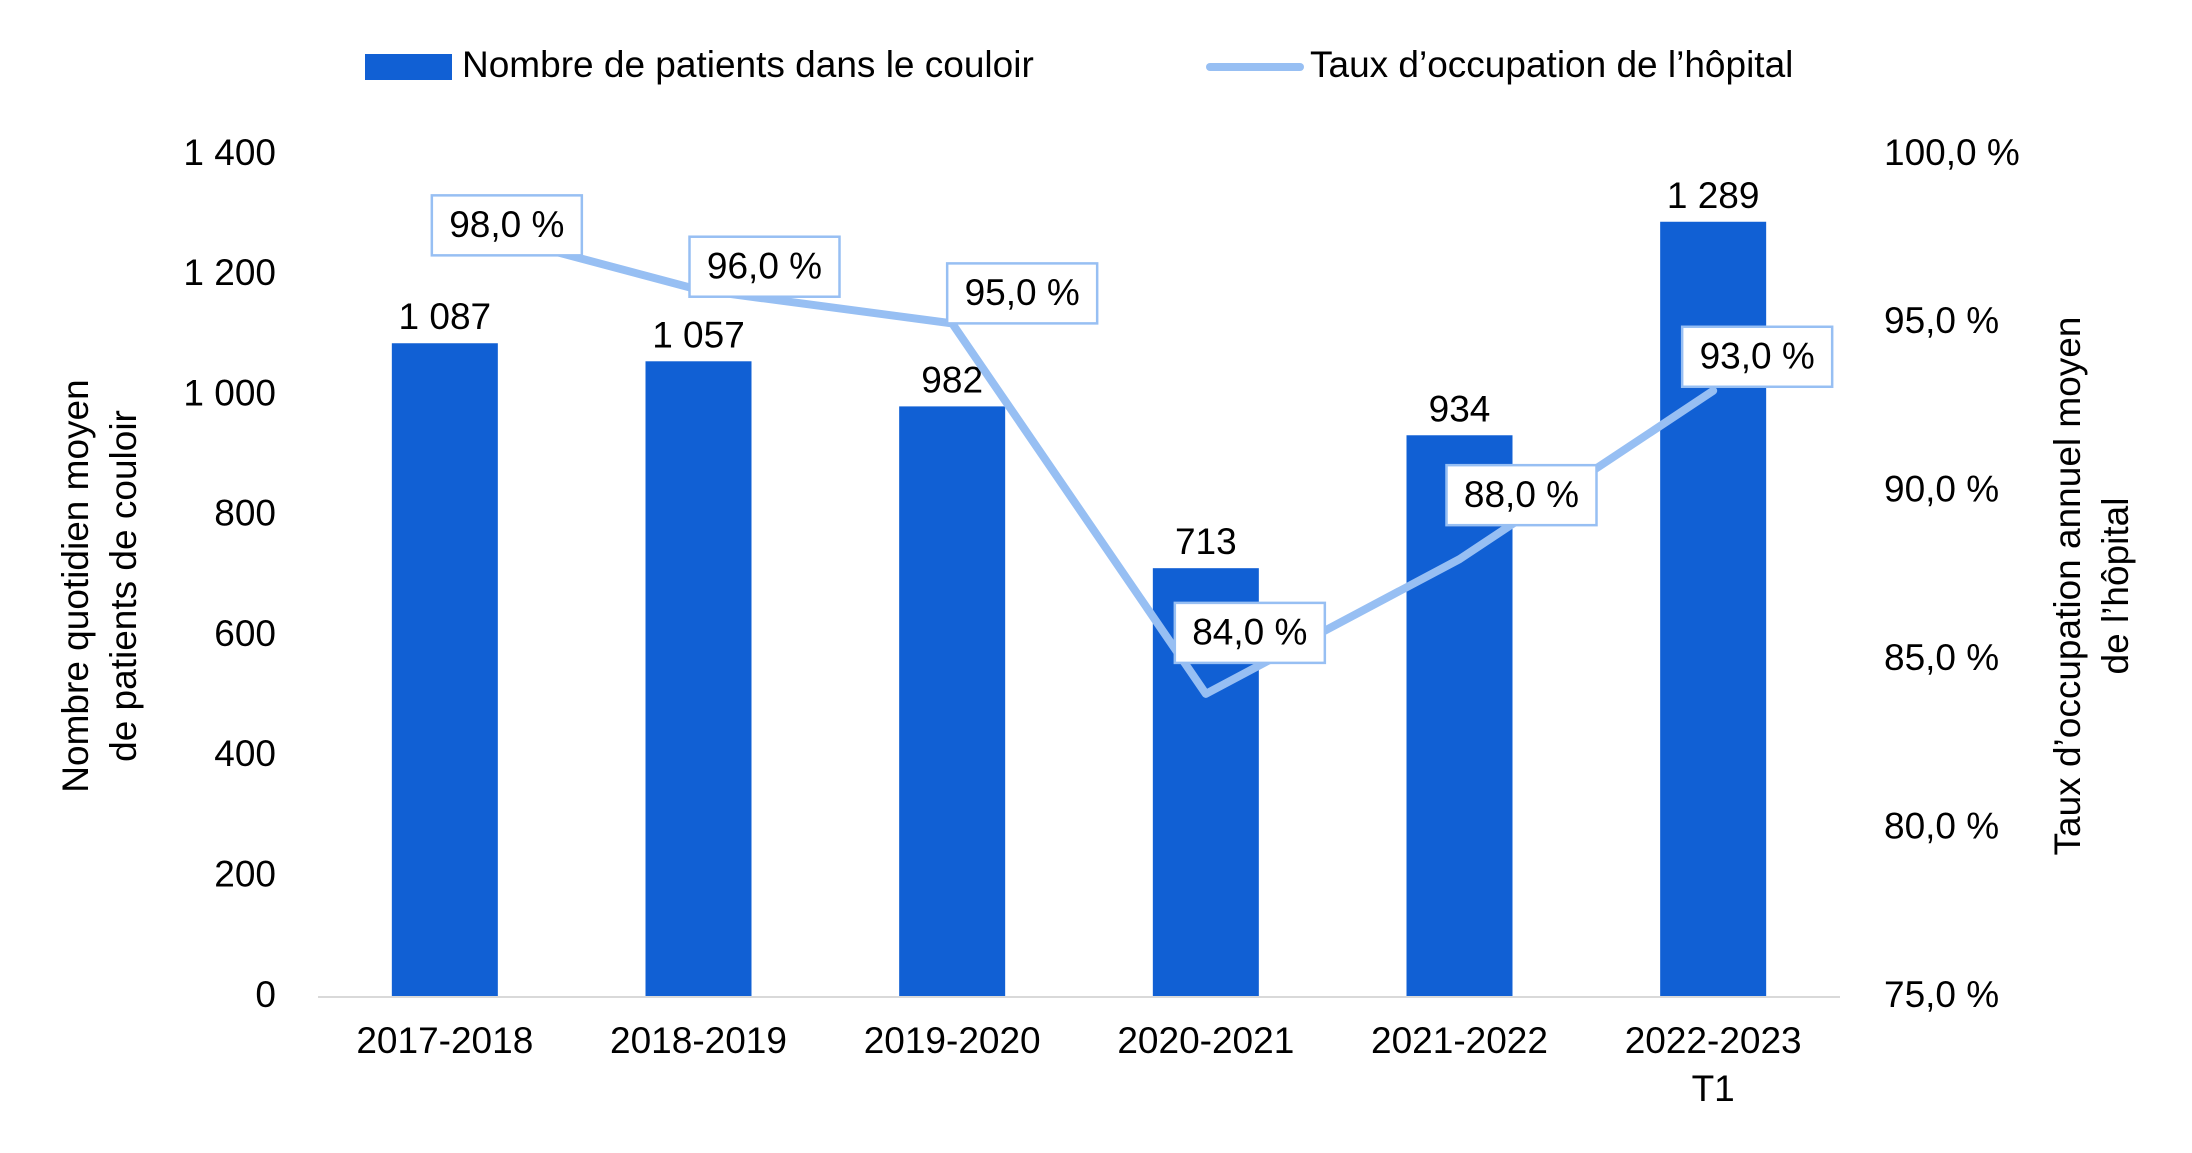  Describe the element at coordinates (1941, 489) in the screenshot. I see `right-tick-label: 90,0 %` at that location.